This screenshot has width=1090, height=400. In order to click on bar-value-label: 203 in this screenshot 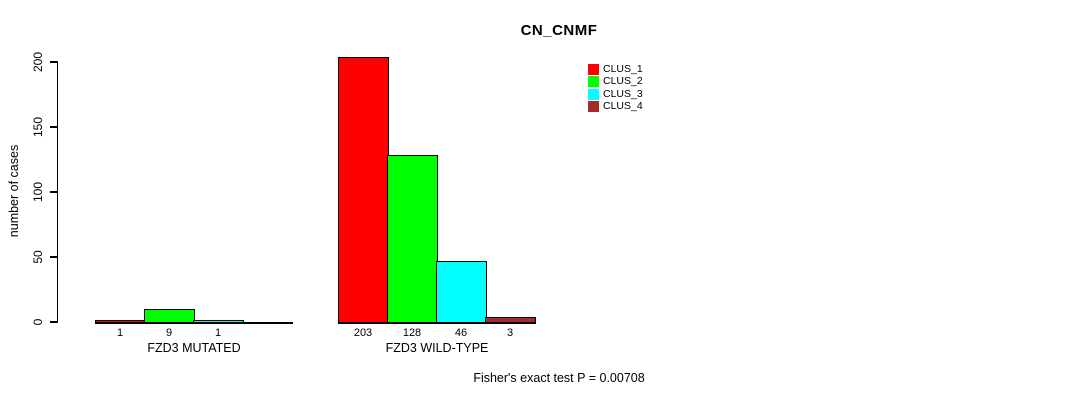, I will do `click(363, 333)`.